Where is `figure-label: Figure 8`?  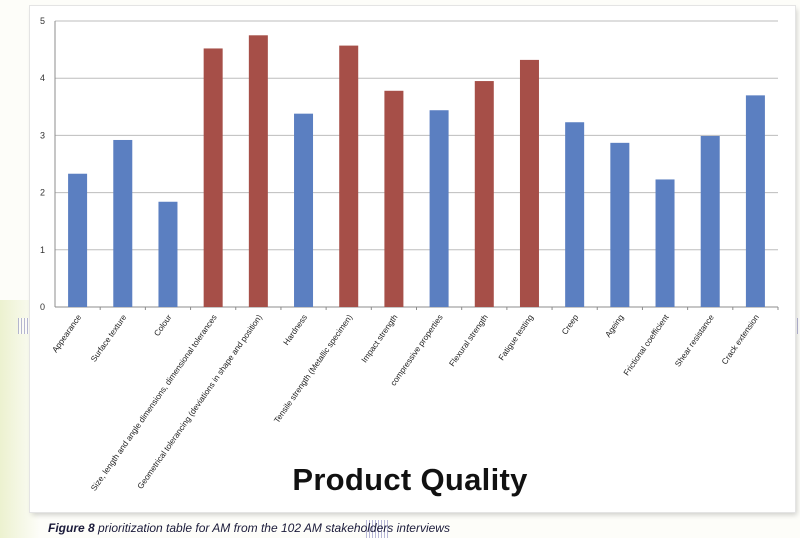 figure-label: Figure 8 is located at coordinates (71, 528).